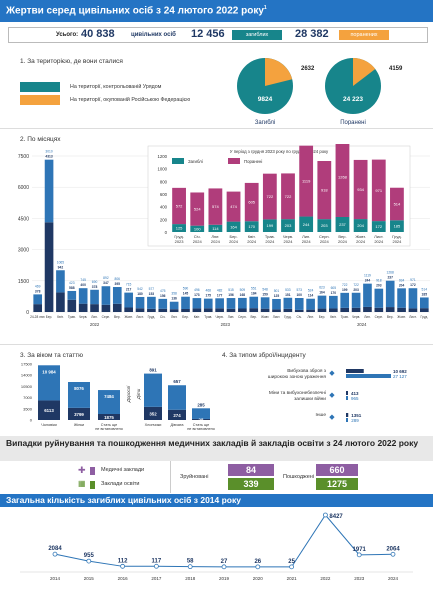  What do you see at coordinates (49, 425) in the screenshot?
I see `x-tick: Чоловіки` at bounding box center [49, 425].